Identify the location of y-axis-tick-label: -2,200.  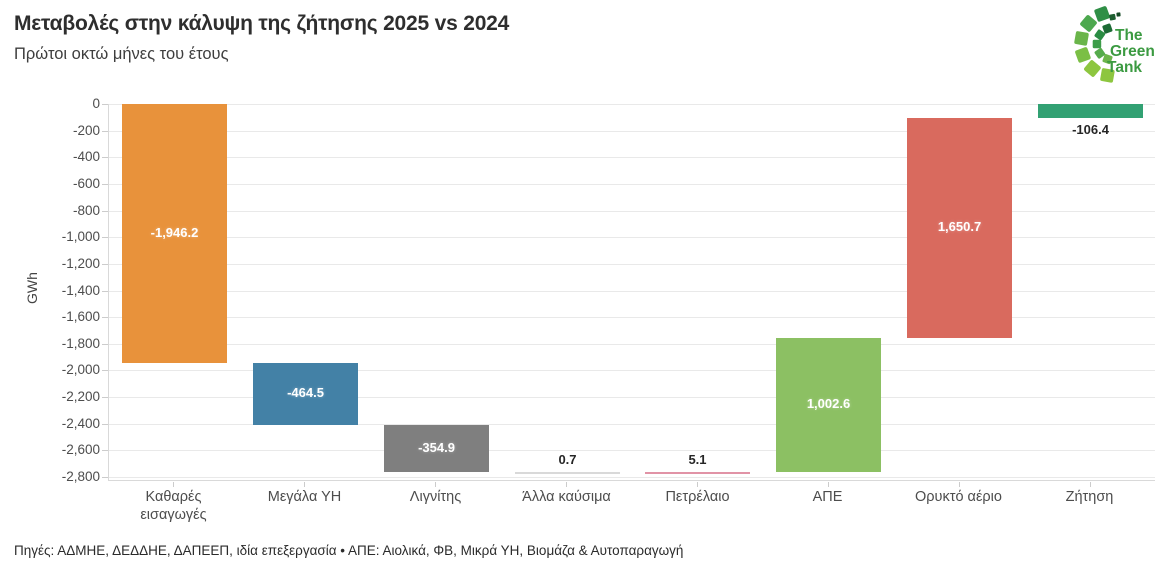
(80, 396).